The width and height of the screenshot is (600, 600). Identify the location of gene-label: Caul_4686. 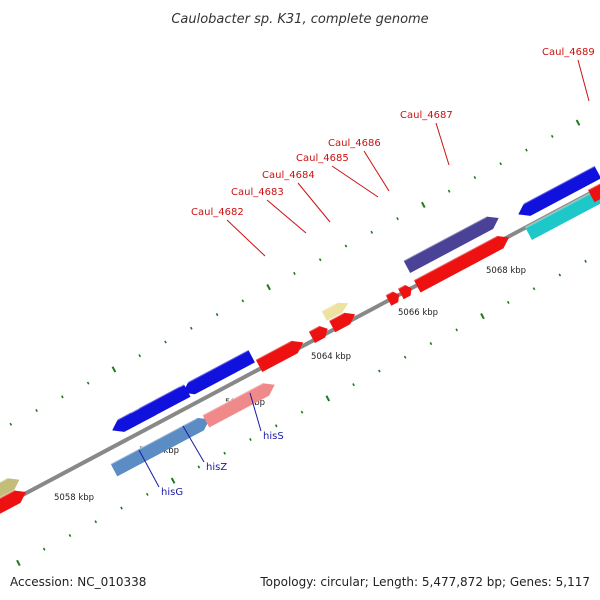
(354, 143).